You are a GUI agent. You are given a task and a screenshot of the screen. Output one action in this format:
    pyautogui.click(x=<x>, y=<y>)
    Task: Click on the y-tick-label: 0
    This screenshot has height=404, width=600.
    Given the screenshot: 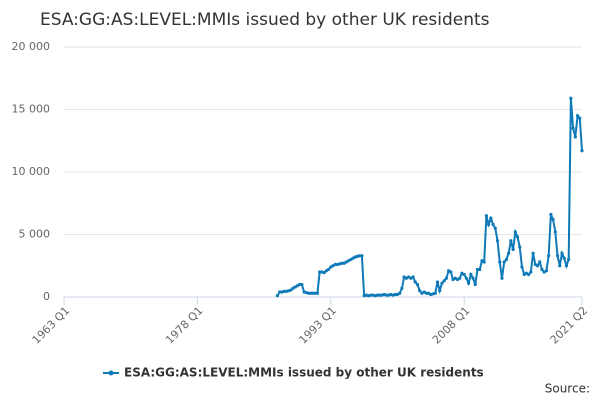 What is the action you would take?
    pyautogui.click(x=46, y=296)
    